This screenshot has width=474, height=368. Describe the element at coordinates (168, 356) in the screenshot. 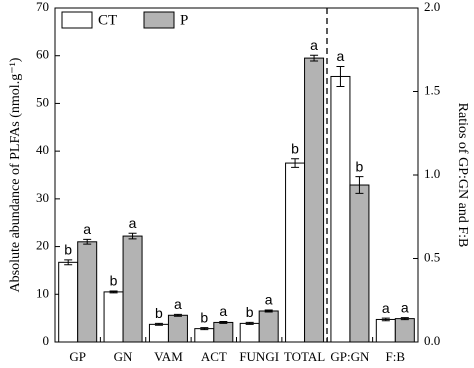

I see `x-tick-label: VAM` at that location.